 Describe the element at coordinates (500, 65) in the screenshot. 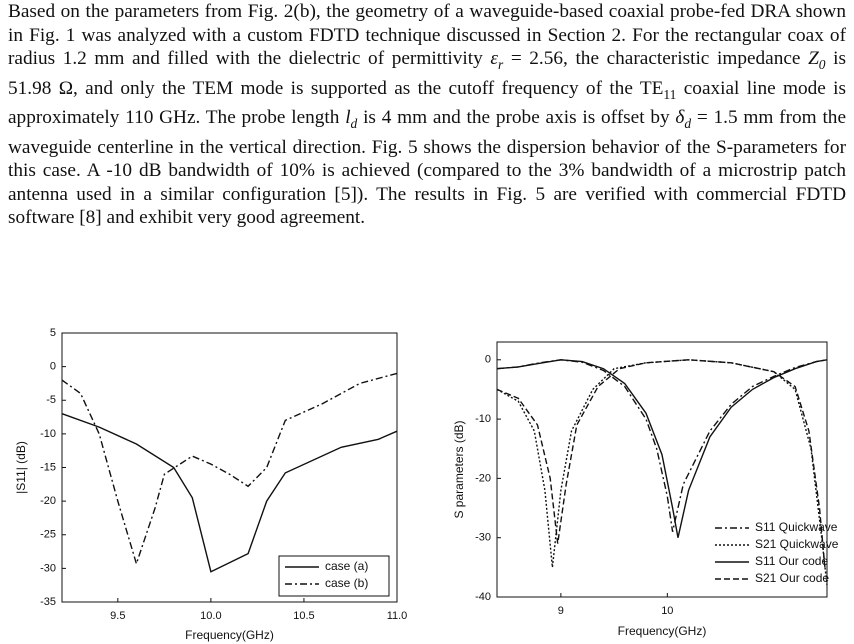

I see `text-run: r` at that location.